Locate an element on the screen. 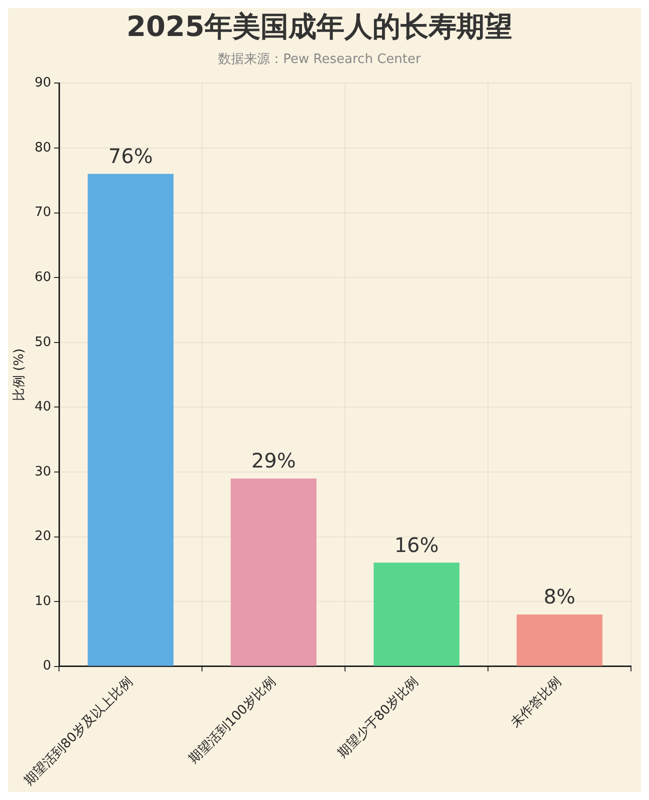  y-tick-label: 90 is located at coordinates (43, 83).